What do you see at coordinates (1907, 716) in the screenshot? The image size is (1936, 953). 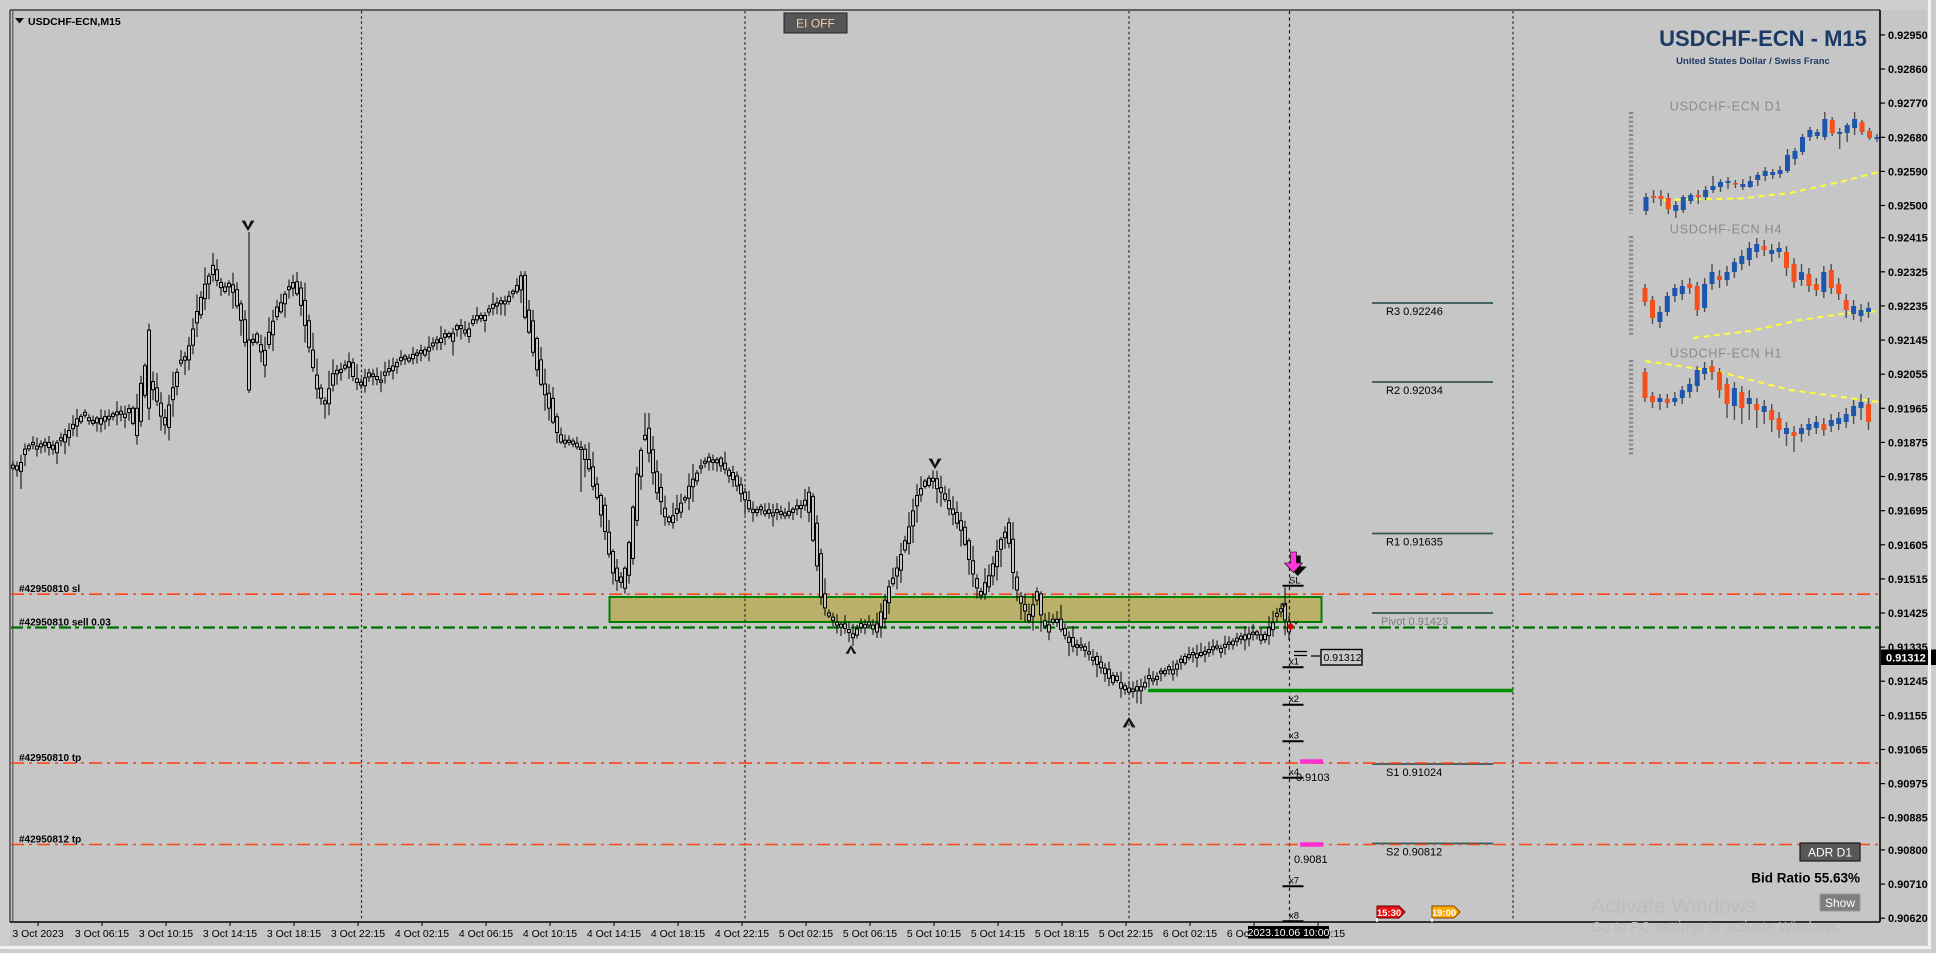 I see `svg-text: 0.91155` at bounding box center [1907, 716].